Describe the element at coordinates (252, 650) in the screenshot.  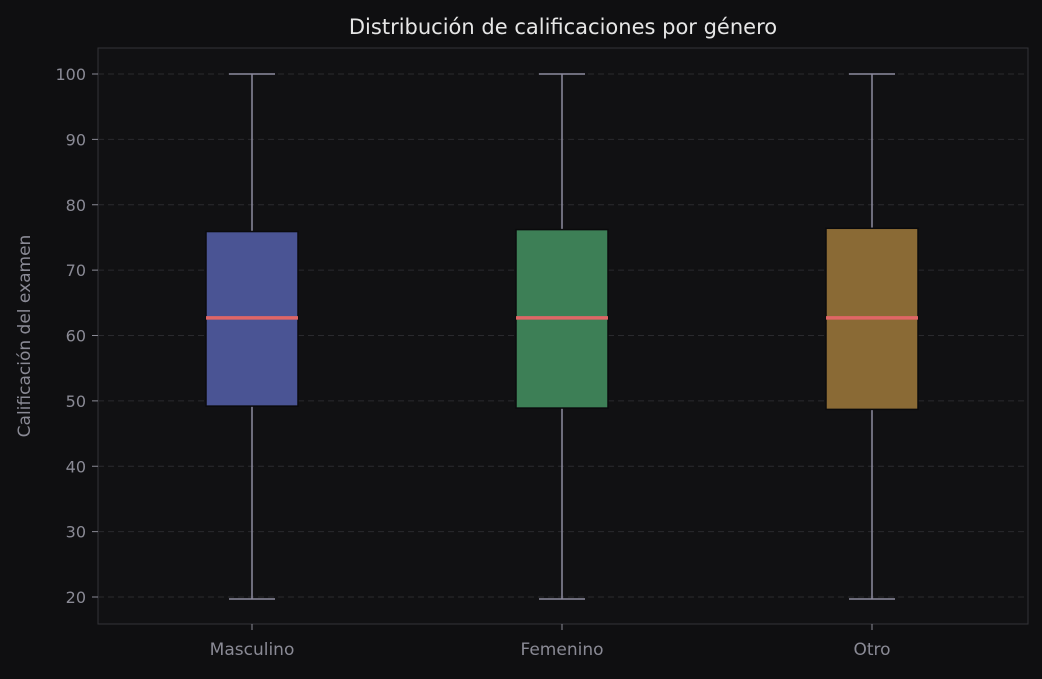
I see `x-tick-label: Masculino` at that location.